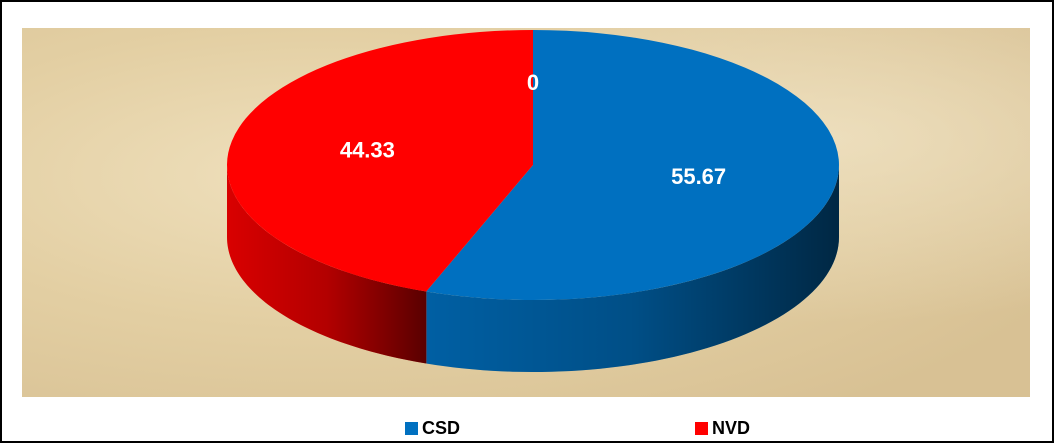 This screenshot has height=443, width=1054. I want to click on slice-side-shade, so click(327, 264).